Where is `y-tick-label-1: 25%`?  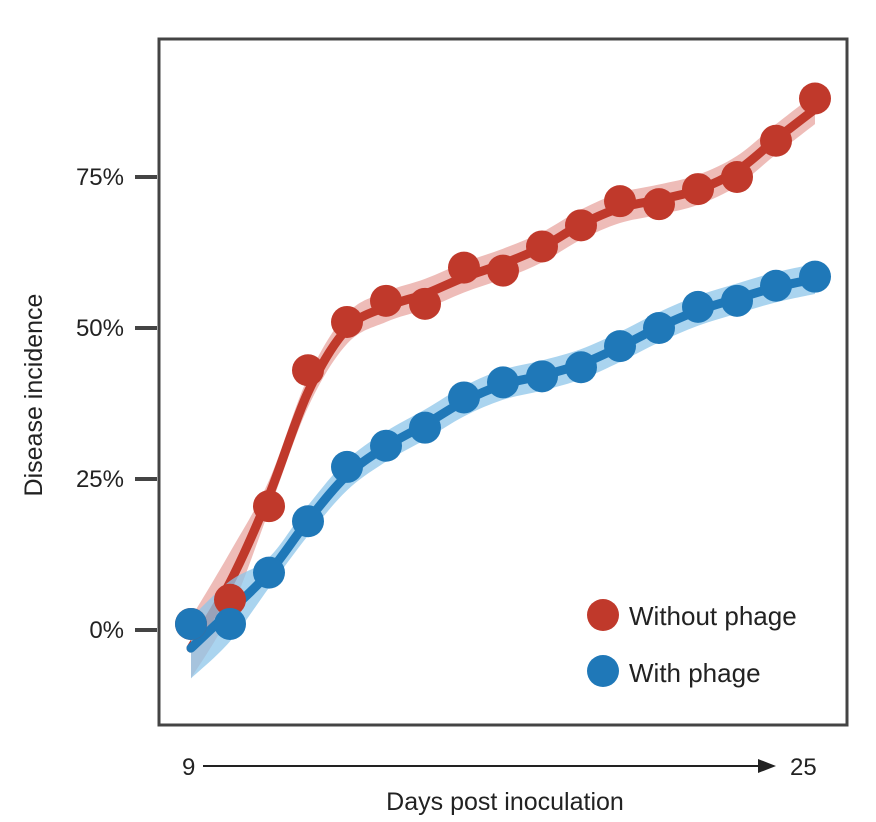
y-tick-label-1: 25% is located at coordinates (100, 479).